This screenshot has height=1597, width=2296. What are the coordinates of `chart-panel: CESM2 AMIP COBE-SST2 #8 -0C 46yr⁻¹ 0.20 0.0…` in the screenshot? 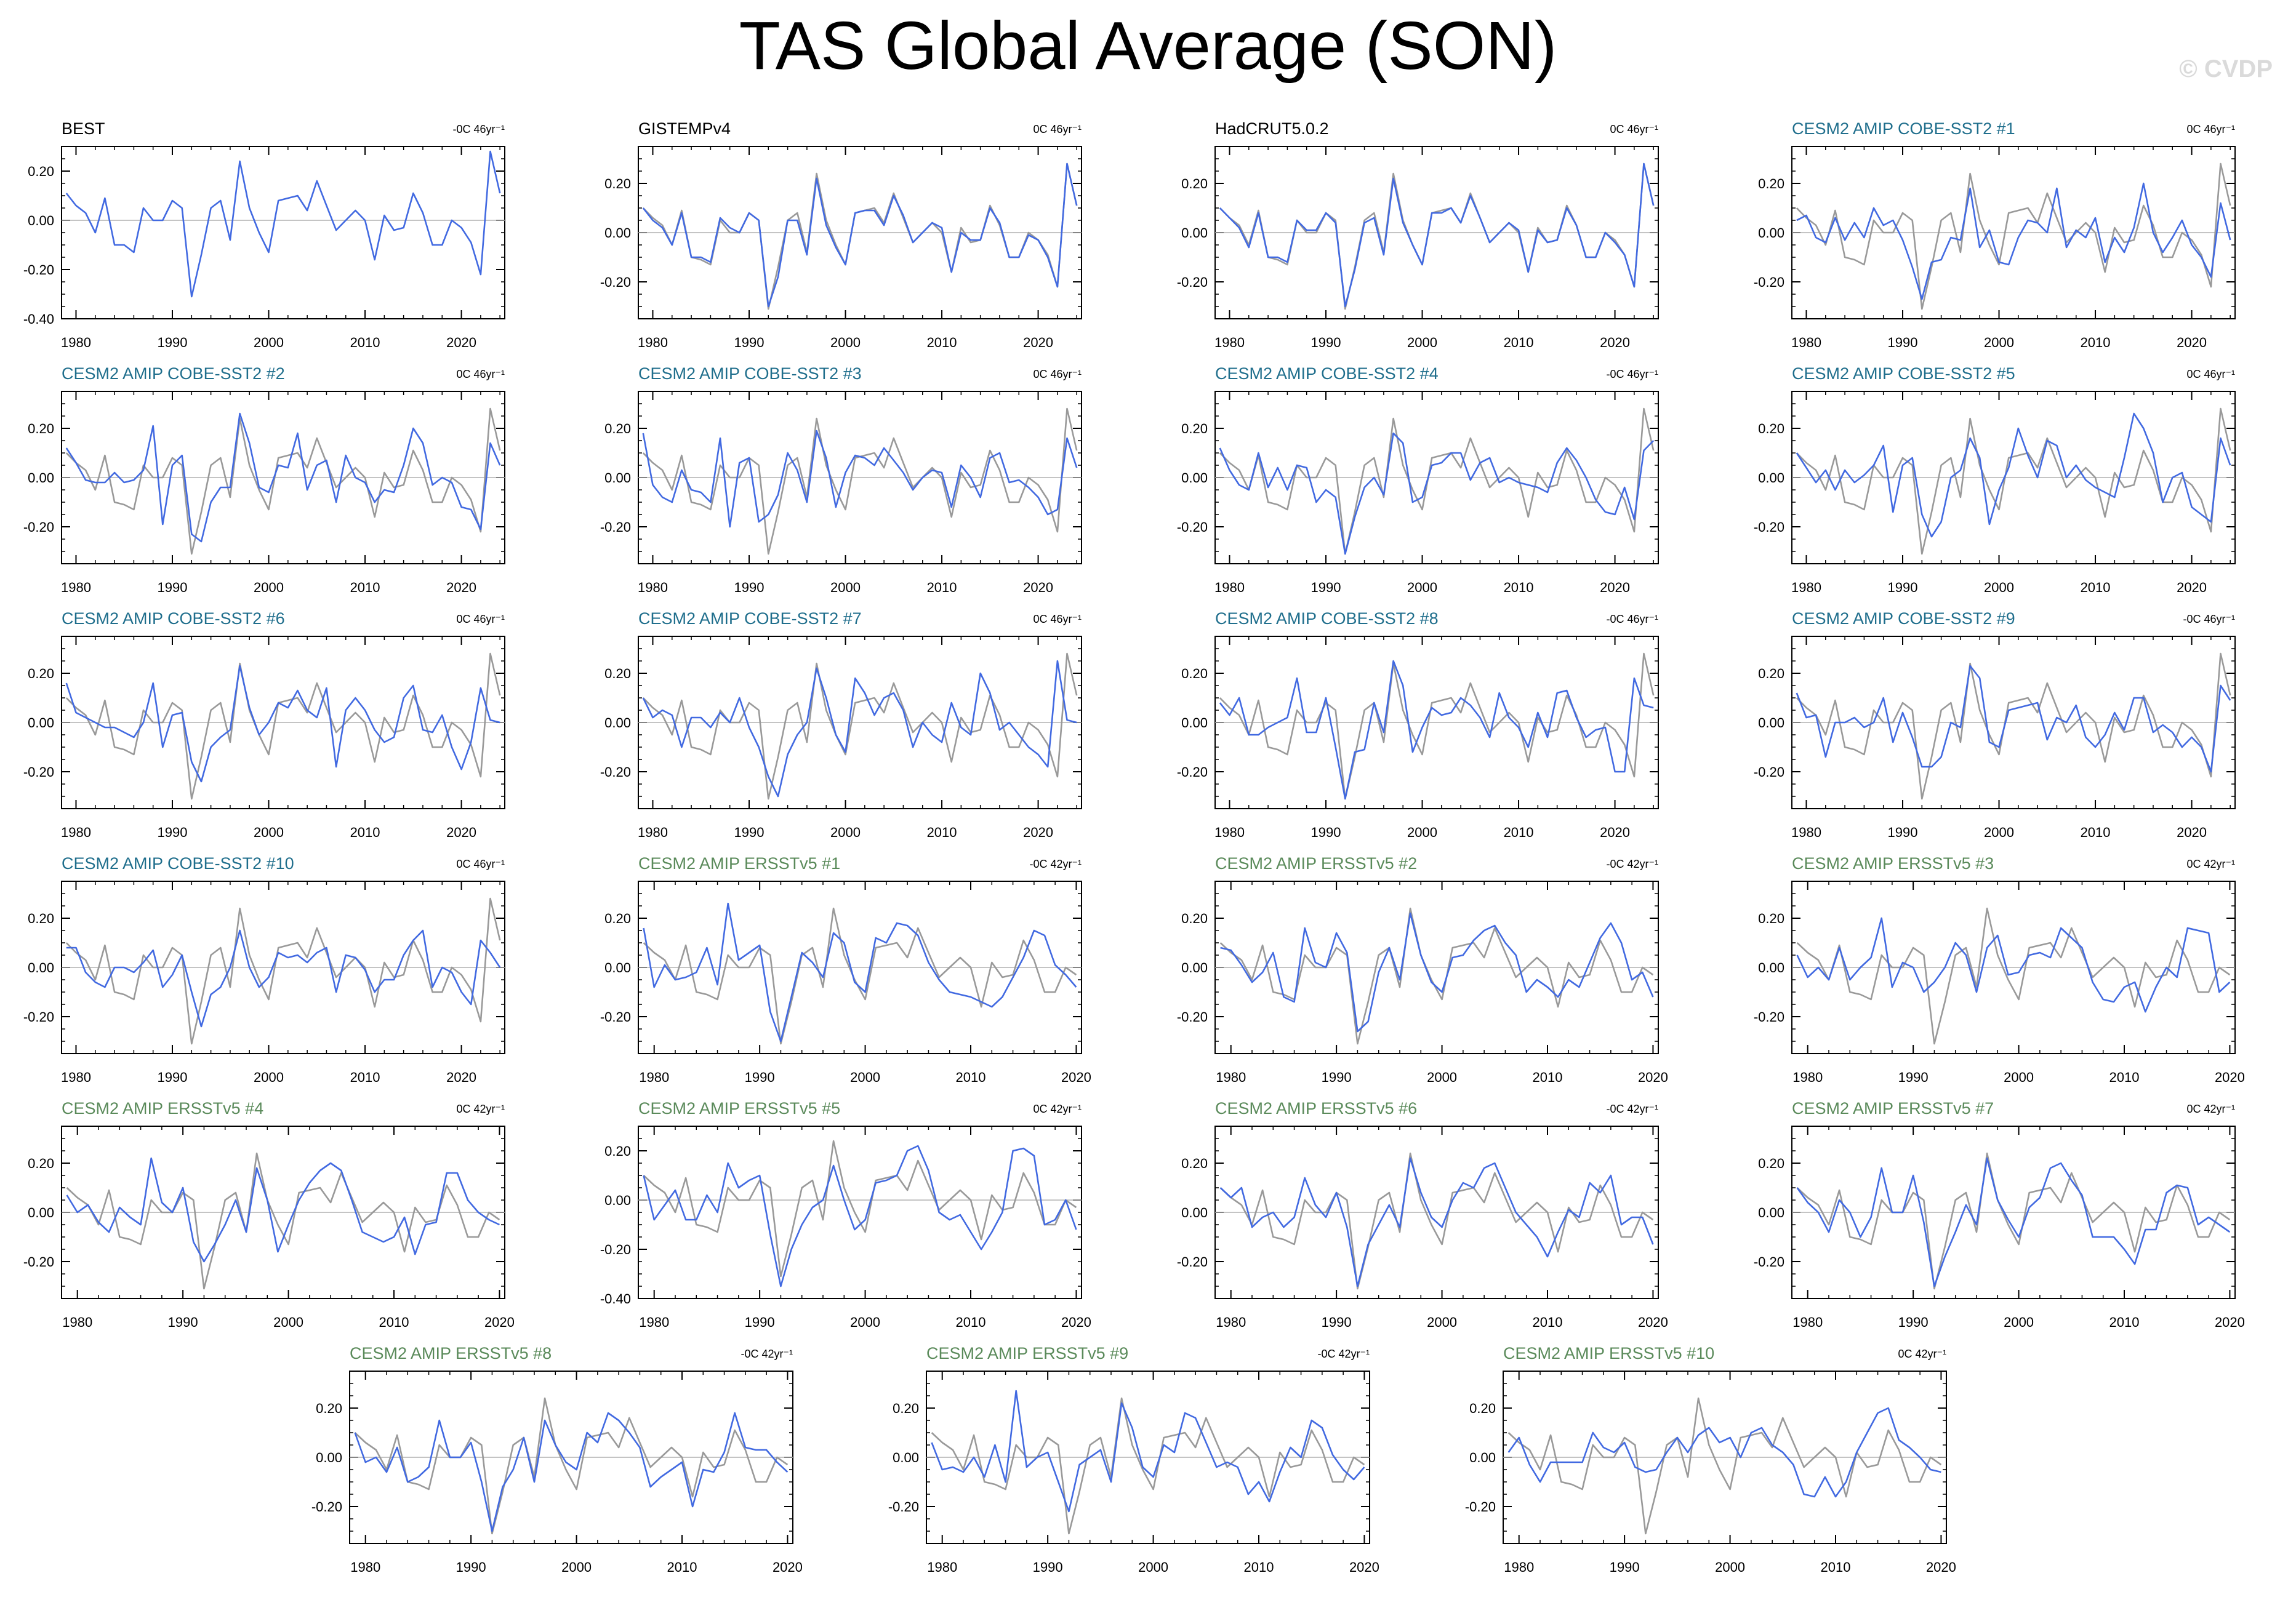 It's located at (1418, 724).